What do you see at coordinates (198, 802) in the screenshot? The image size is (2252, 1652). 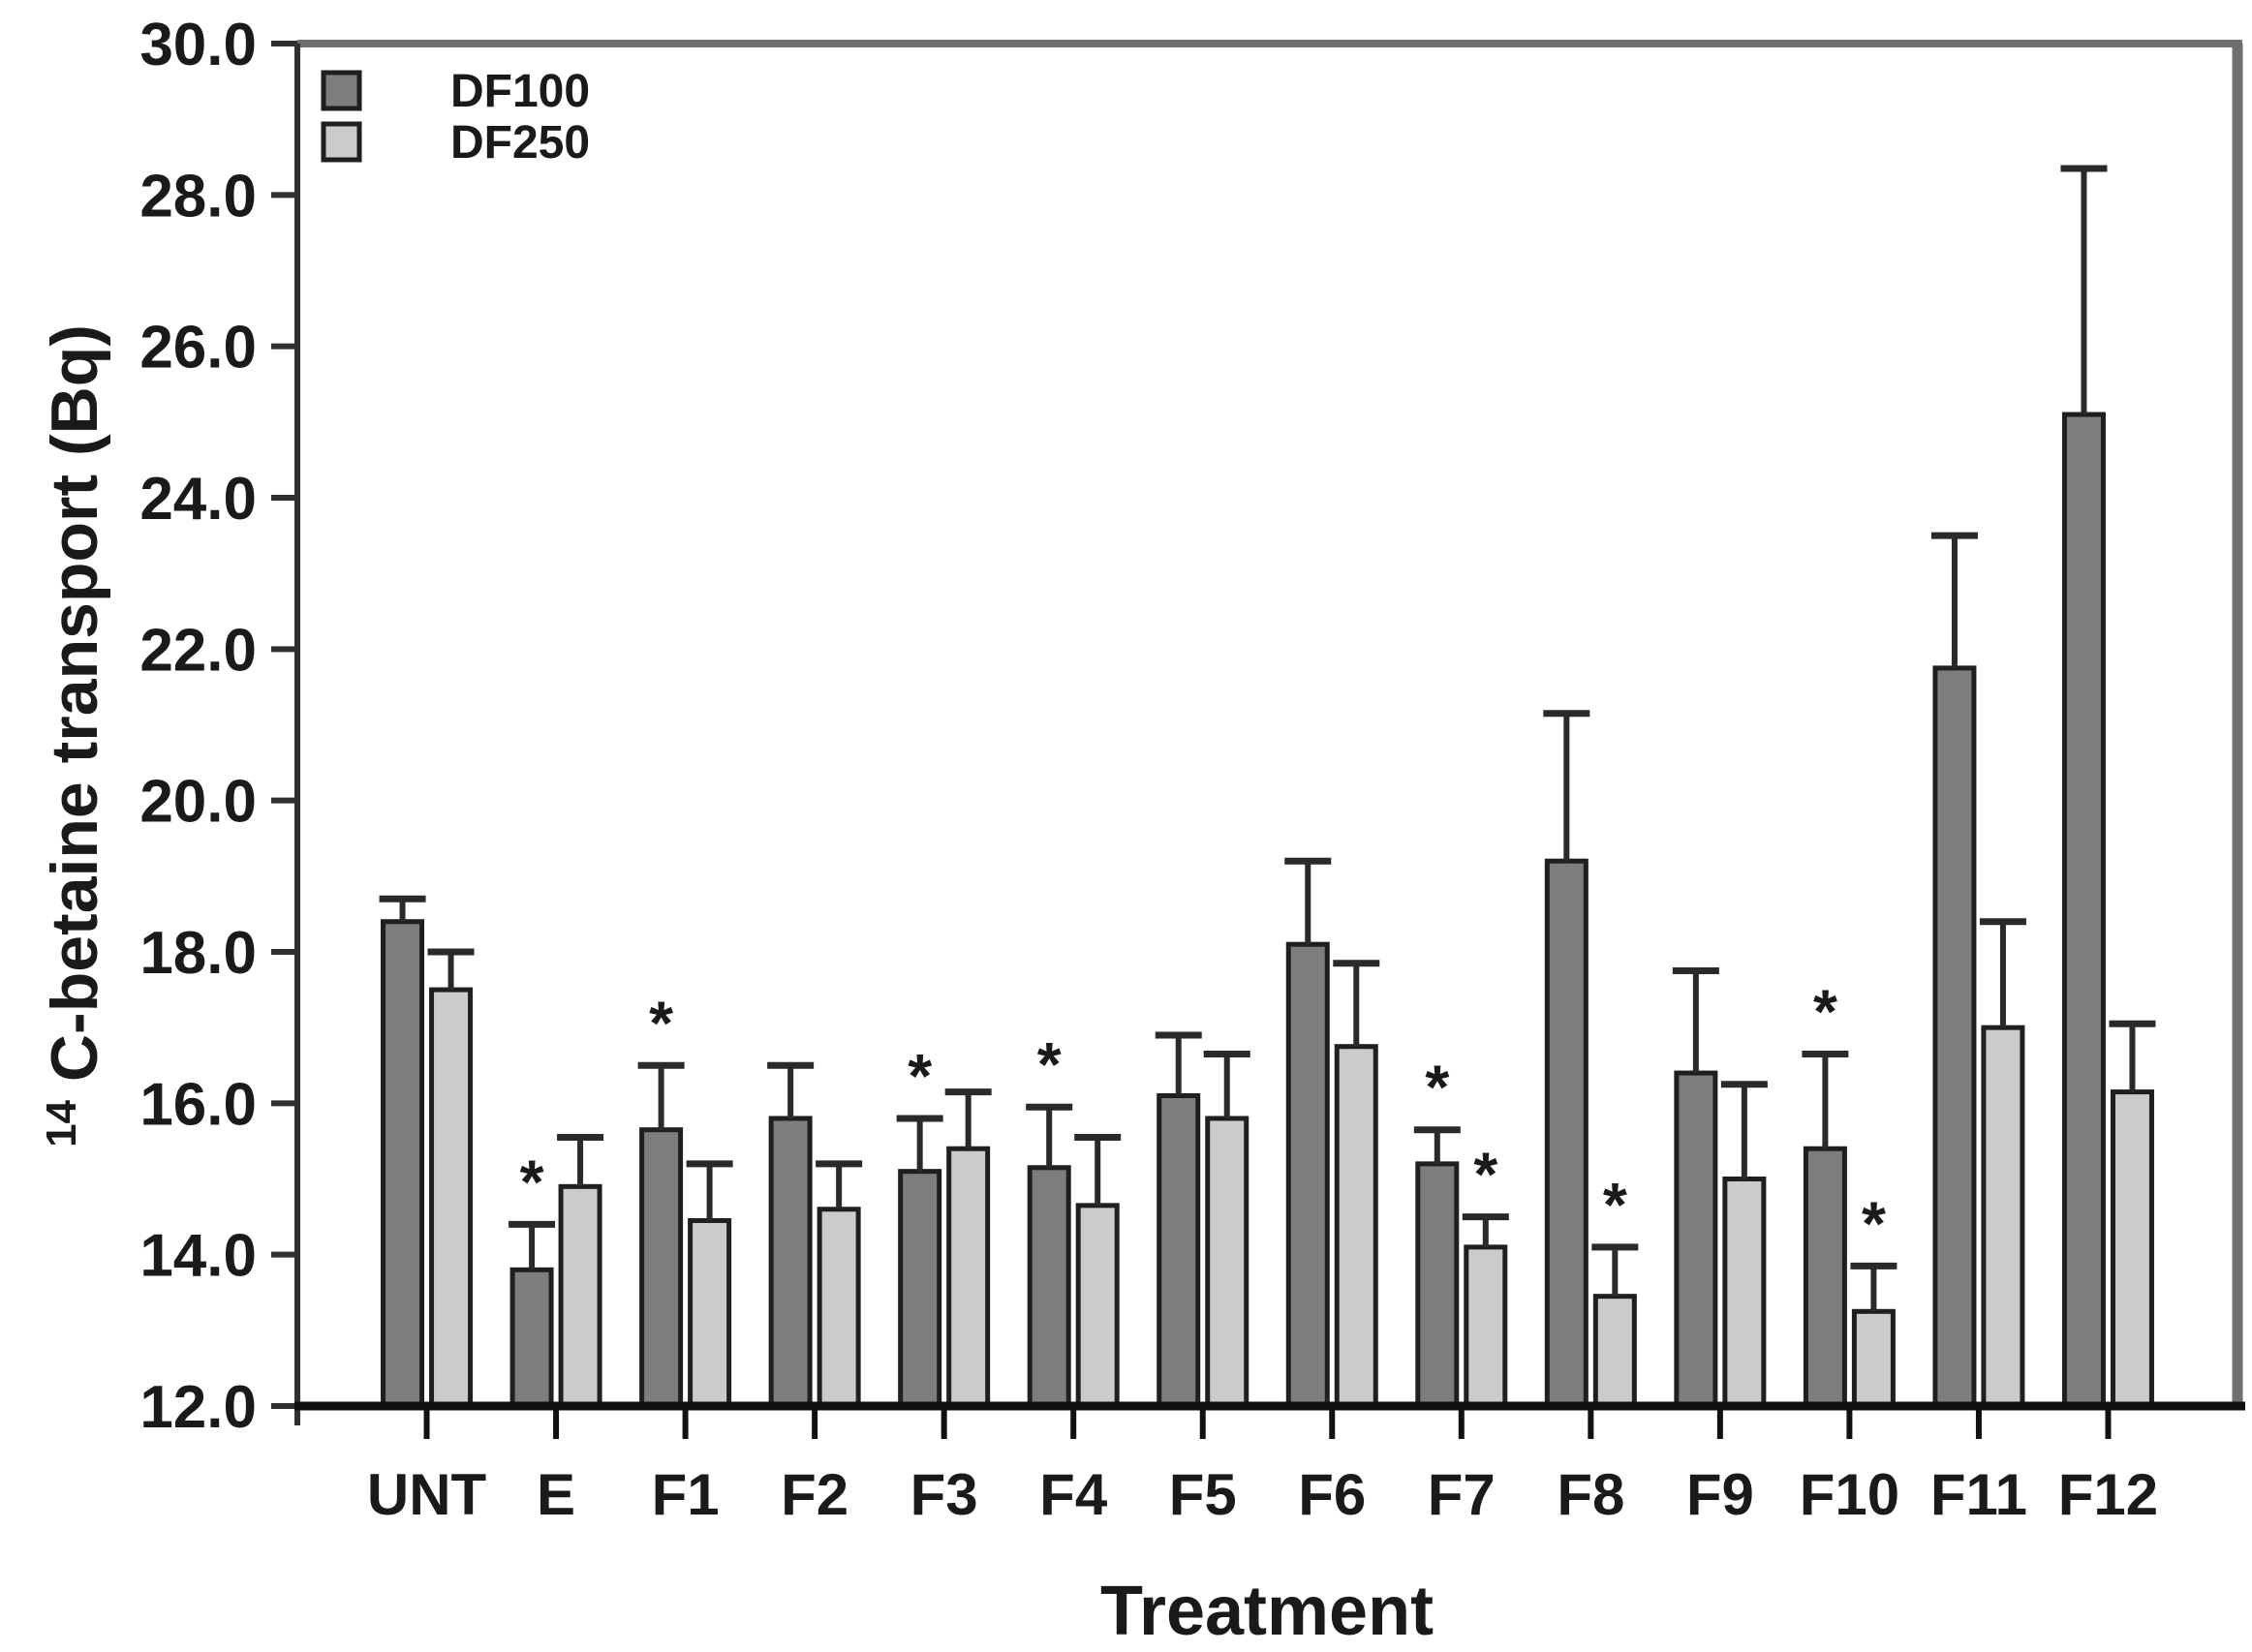 I see `y-tick-label: 20.0` at bounding box center [198, 802].